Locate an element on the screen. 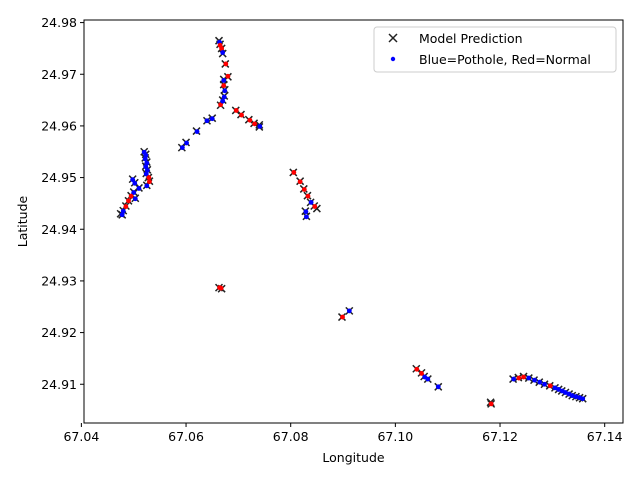  y-tick-label: 24.93 is located at coordinates (59, 280).